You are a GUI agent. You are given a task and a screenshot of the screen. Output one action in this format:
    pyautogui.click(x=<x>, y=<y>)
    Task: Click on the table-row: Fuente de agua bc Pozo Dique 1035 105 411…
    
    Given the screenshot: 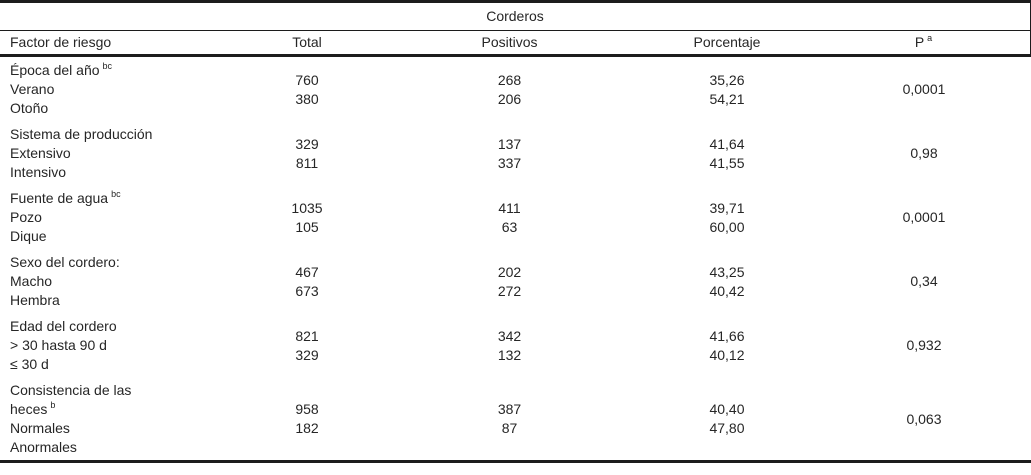 What is the action you would take?
    pyautogui.click(x=515, y=217)
    